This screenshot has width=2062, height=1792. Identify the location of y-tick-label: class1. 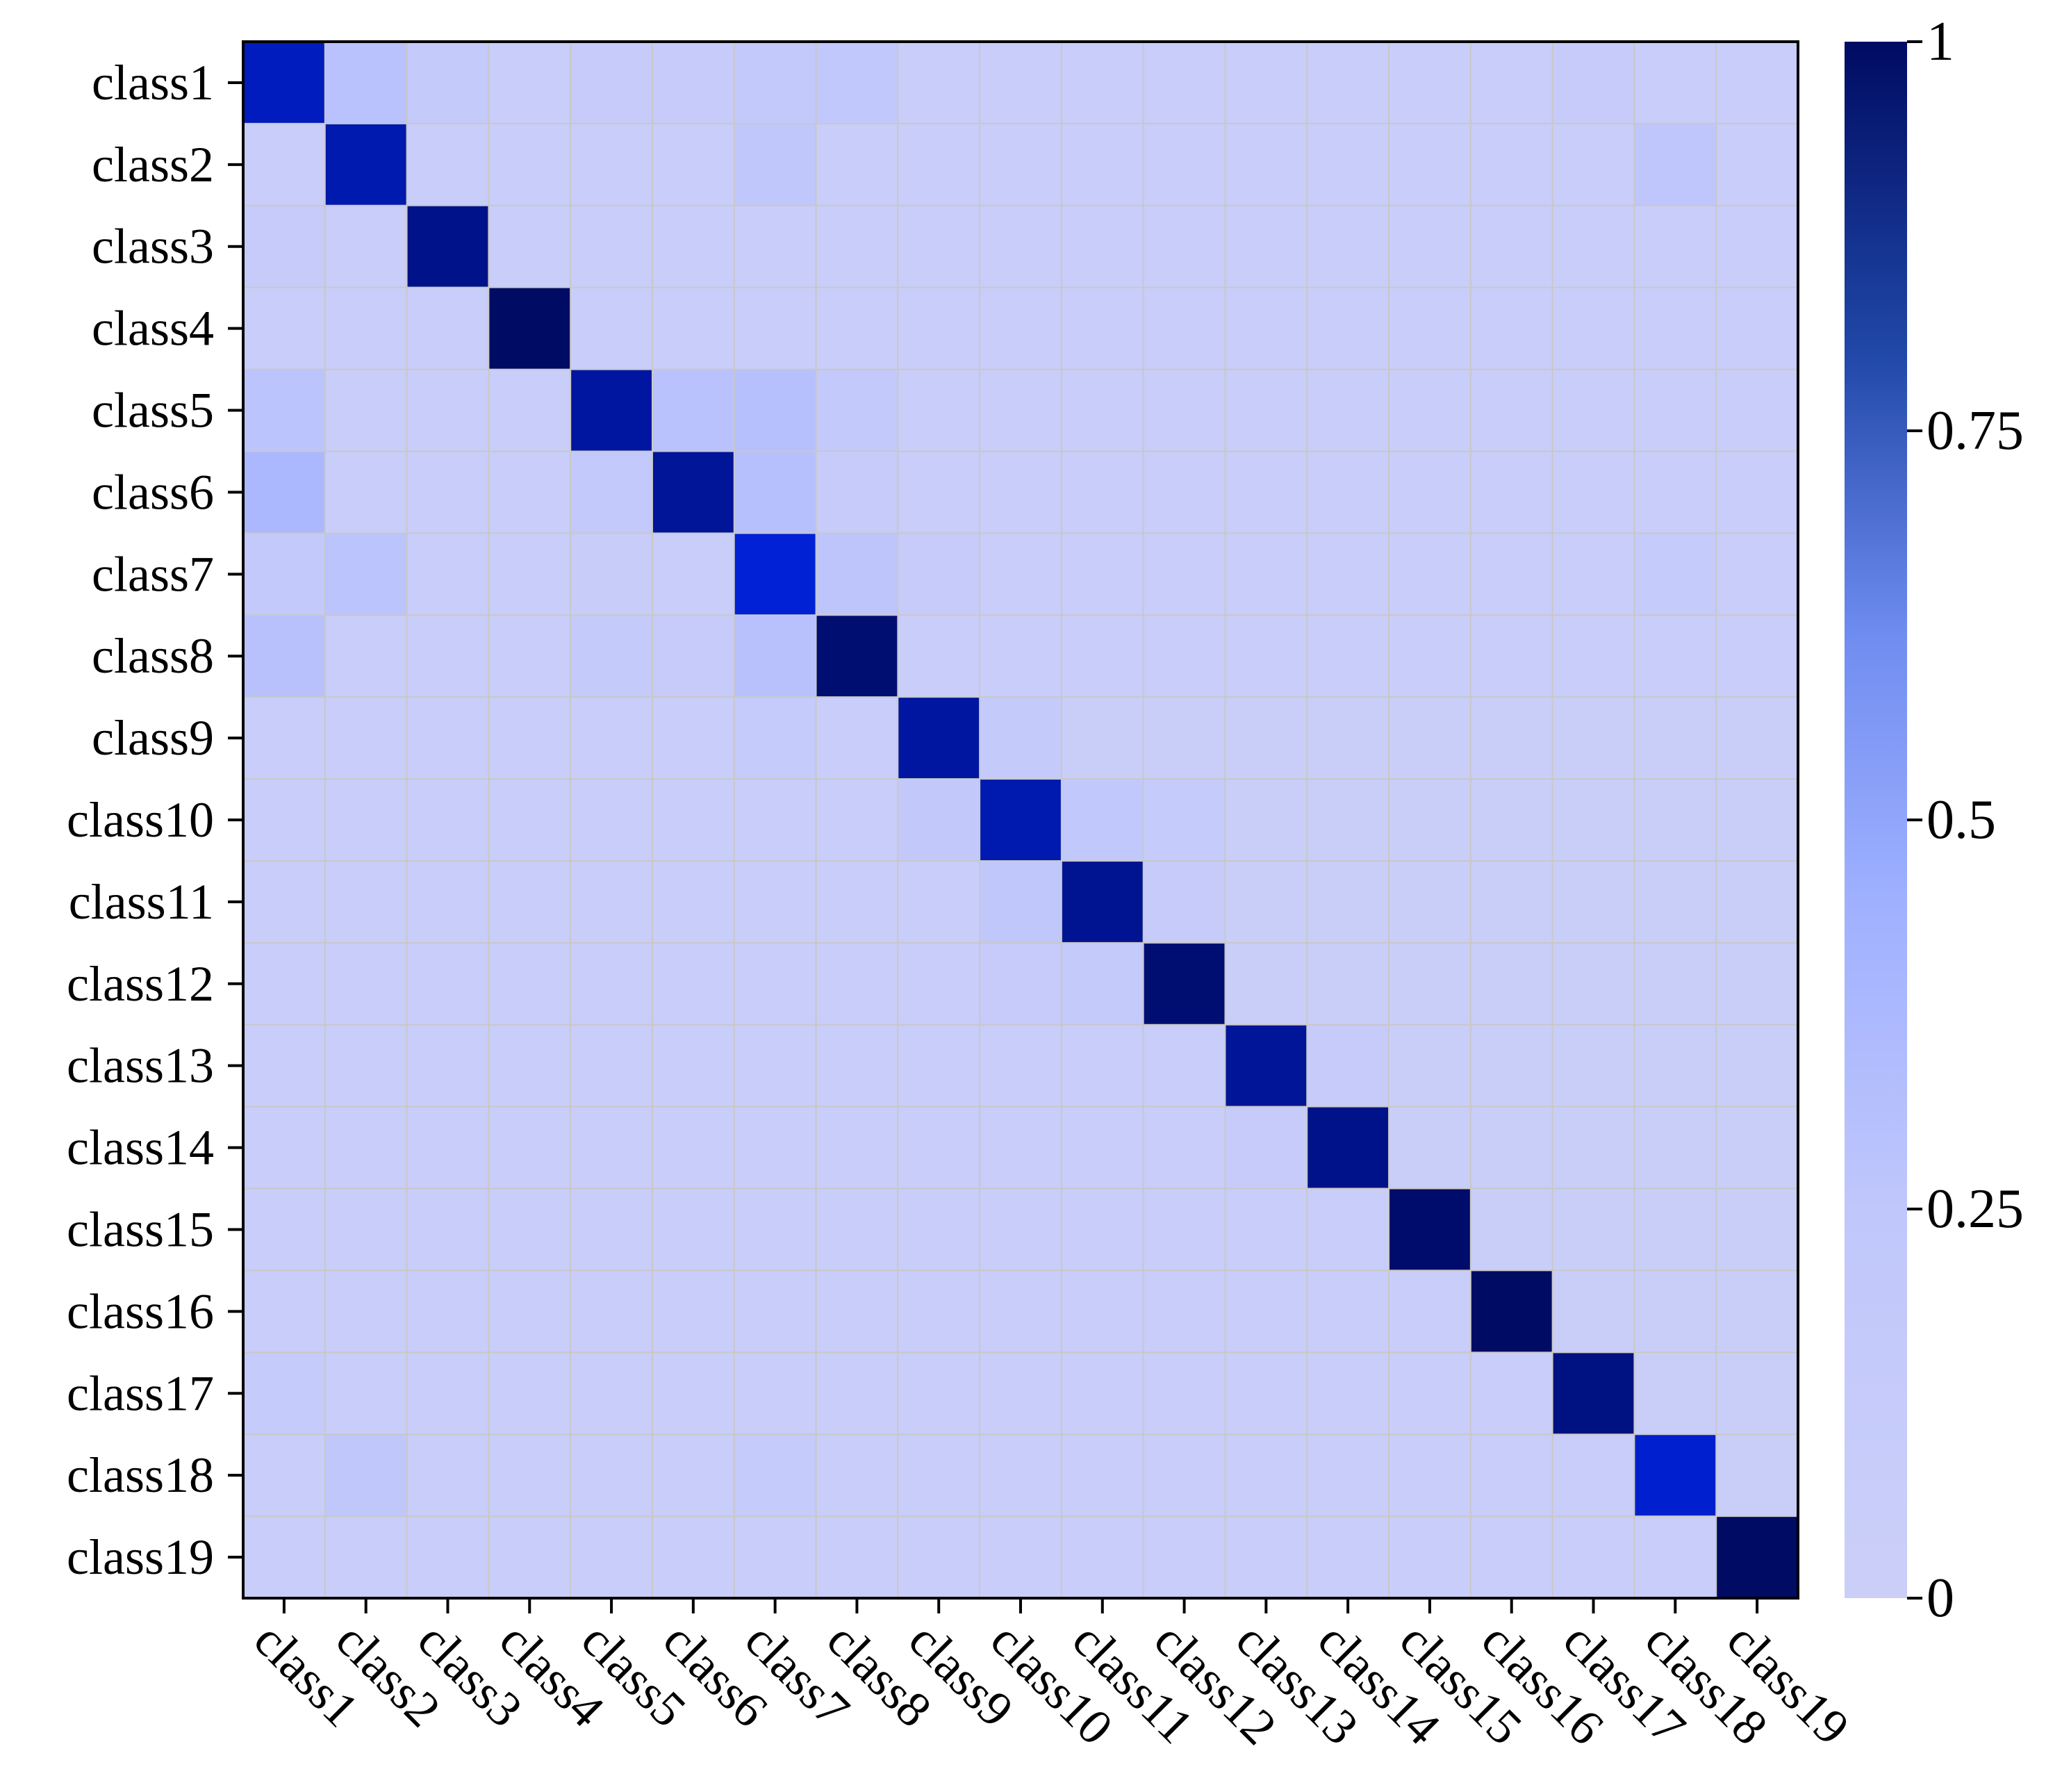
(153, 83).